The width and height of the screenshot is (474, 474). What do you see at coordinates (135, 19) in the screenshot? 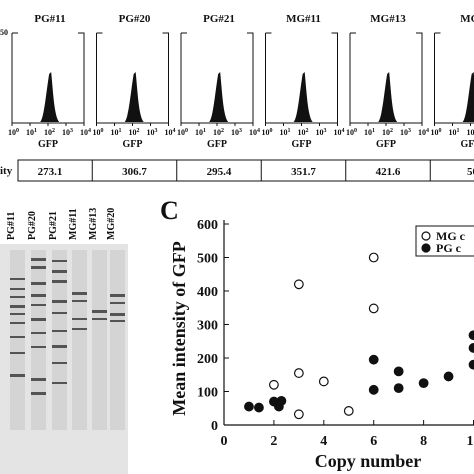
I see `histogram-title: PG#20` at bounding box center [135, 19].